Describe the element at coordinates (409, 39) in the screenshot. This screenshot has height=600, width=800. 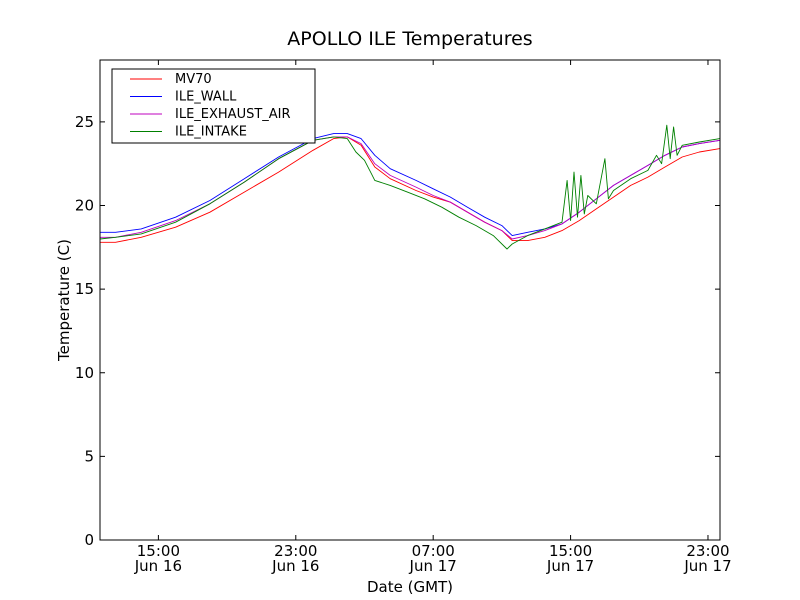
I see `chart-title: APOLLO ILE Temperatures` at that location.